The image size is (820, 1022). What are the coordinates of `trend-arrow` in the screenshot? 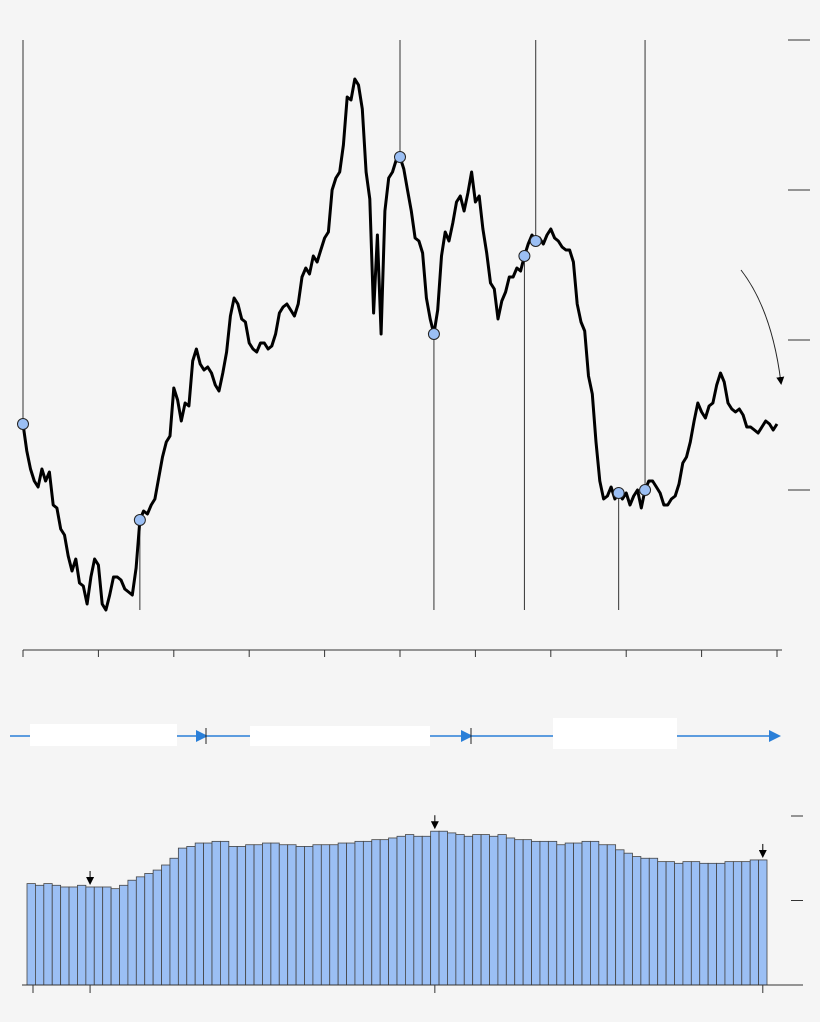 It's located at (762, 327).